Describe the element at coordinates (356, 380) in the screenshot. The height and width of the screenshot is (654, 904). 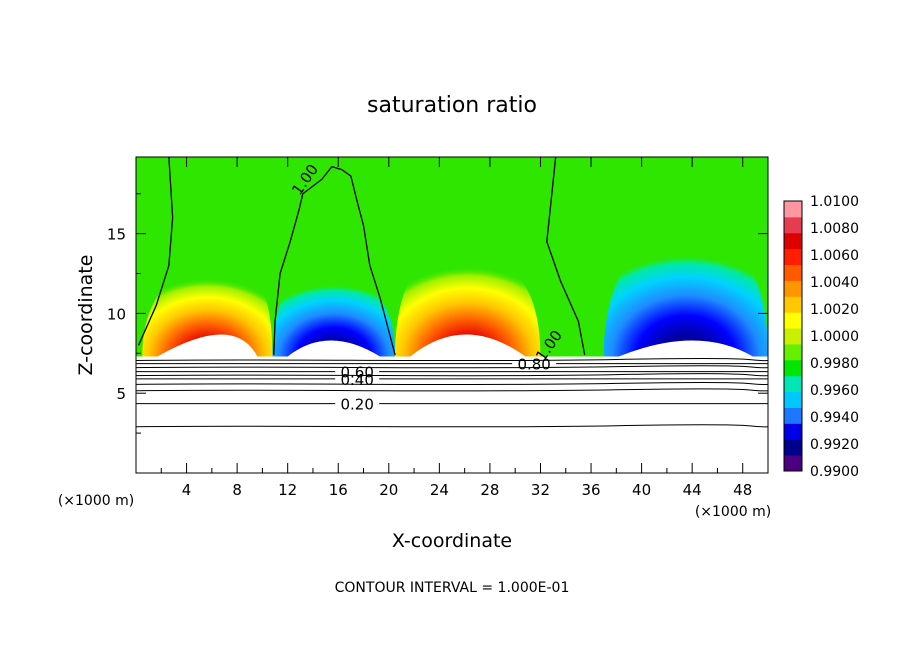
I see `surface-contour-label-2: 0.40` at that location.